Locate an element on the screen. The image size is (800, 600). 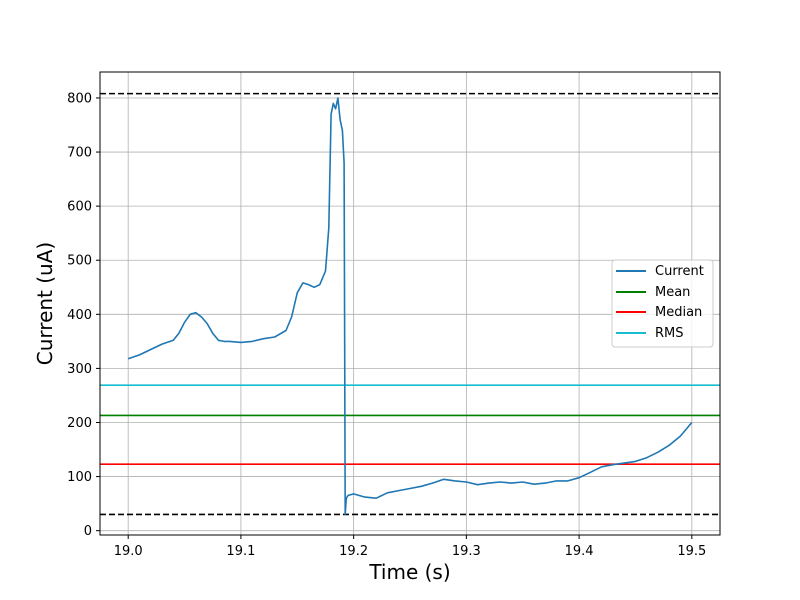
x-axis-label: Time (s) is located at coordinates (409, 572).